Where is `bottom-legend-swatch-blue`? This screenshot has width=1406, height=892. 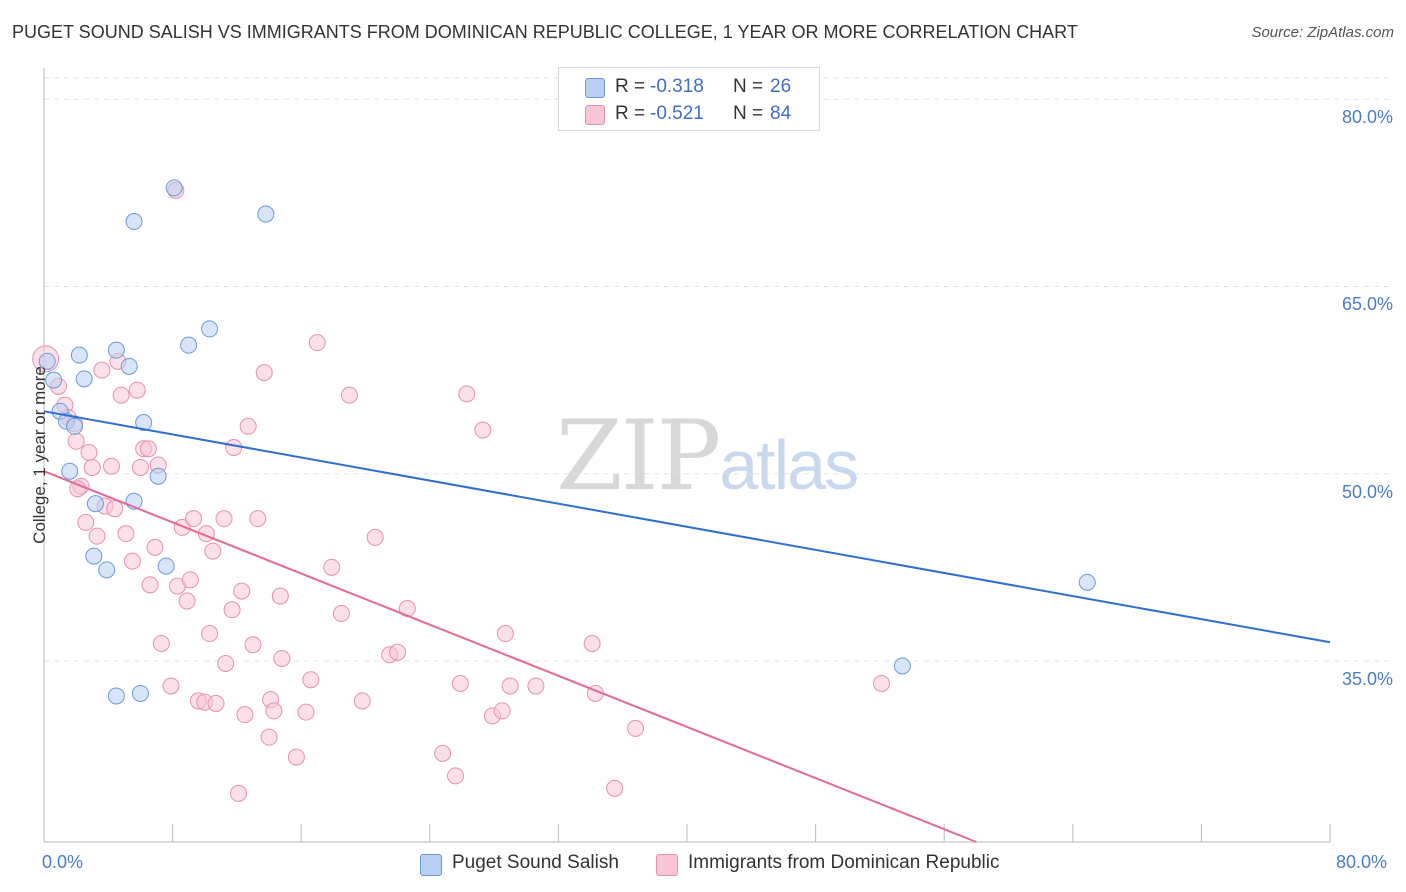 bottom-legend-swatch-blue is located at coordinates (431, 865).